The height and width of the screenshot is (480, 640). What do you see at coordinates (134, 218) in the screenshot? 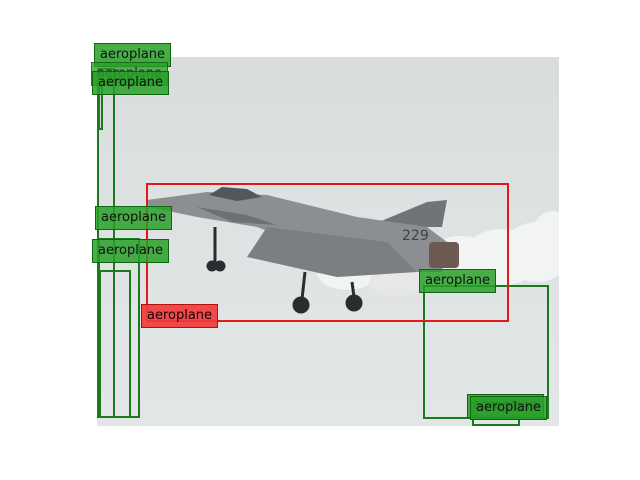
I see `gt-label-4: aeroplane` at bounding box center [134, 218].